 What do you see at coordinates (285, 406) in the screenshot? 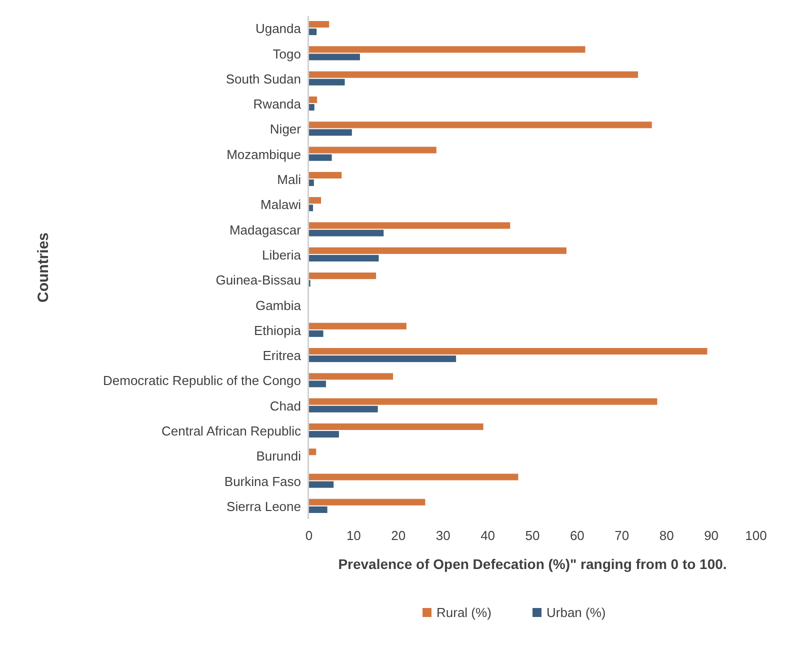
I see `y-tick-label: Chad` at bounding box center [285, 406].